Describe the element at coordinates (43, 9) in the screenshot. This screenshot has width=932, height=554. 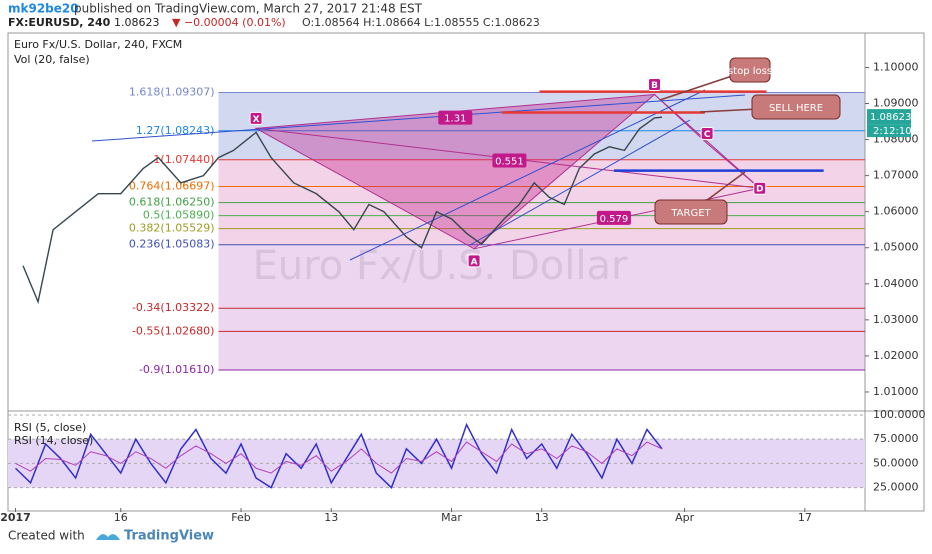
I see `author: mk92be20` at that location.